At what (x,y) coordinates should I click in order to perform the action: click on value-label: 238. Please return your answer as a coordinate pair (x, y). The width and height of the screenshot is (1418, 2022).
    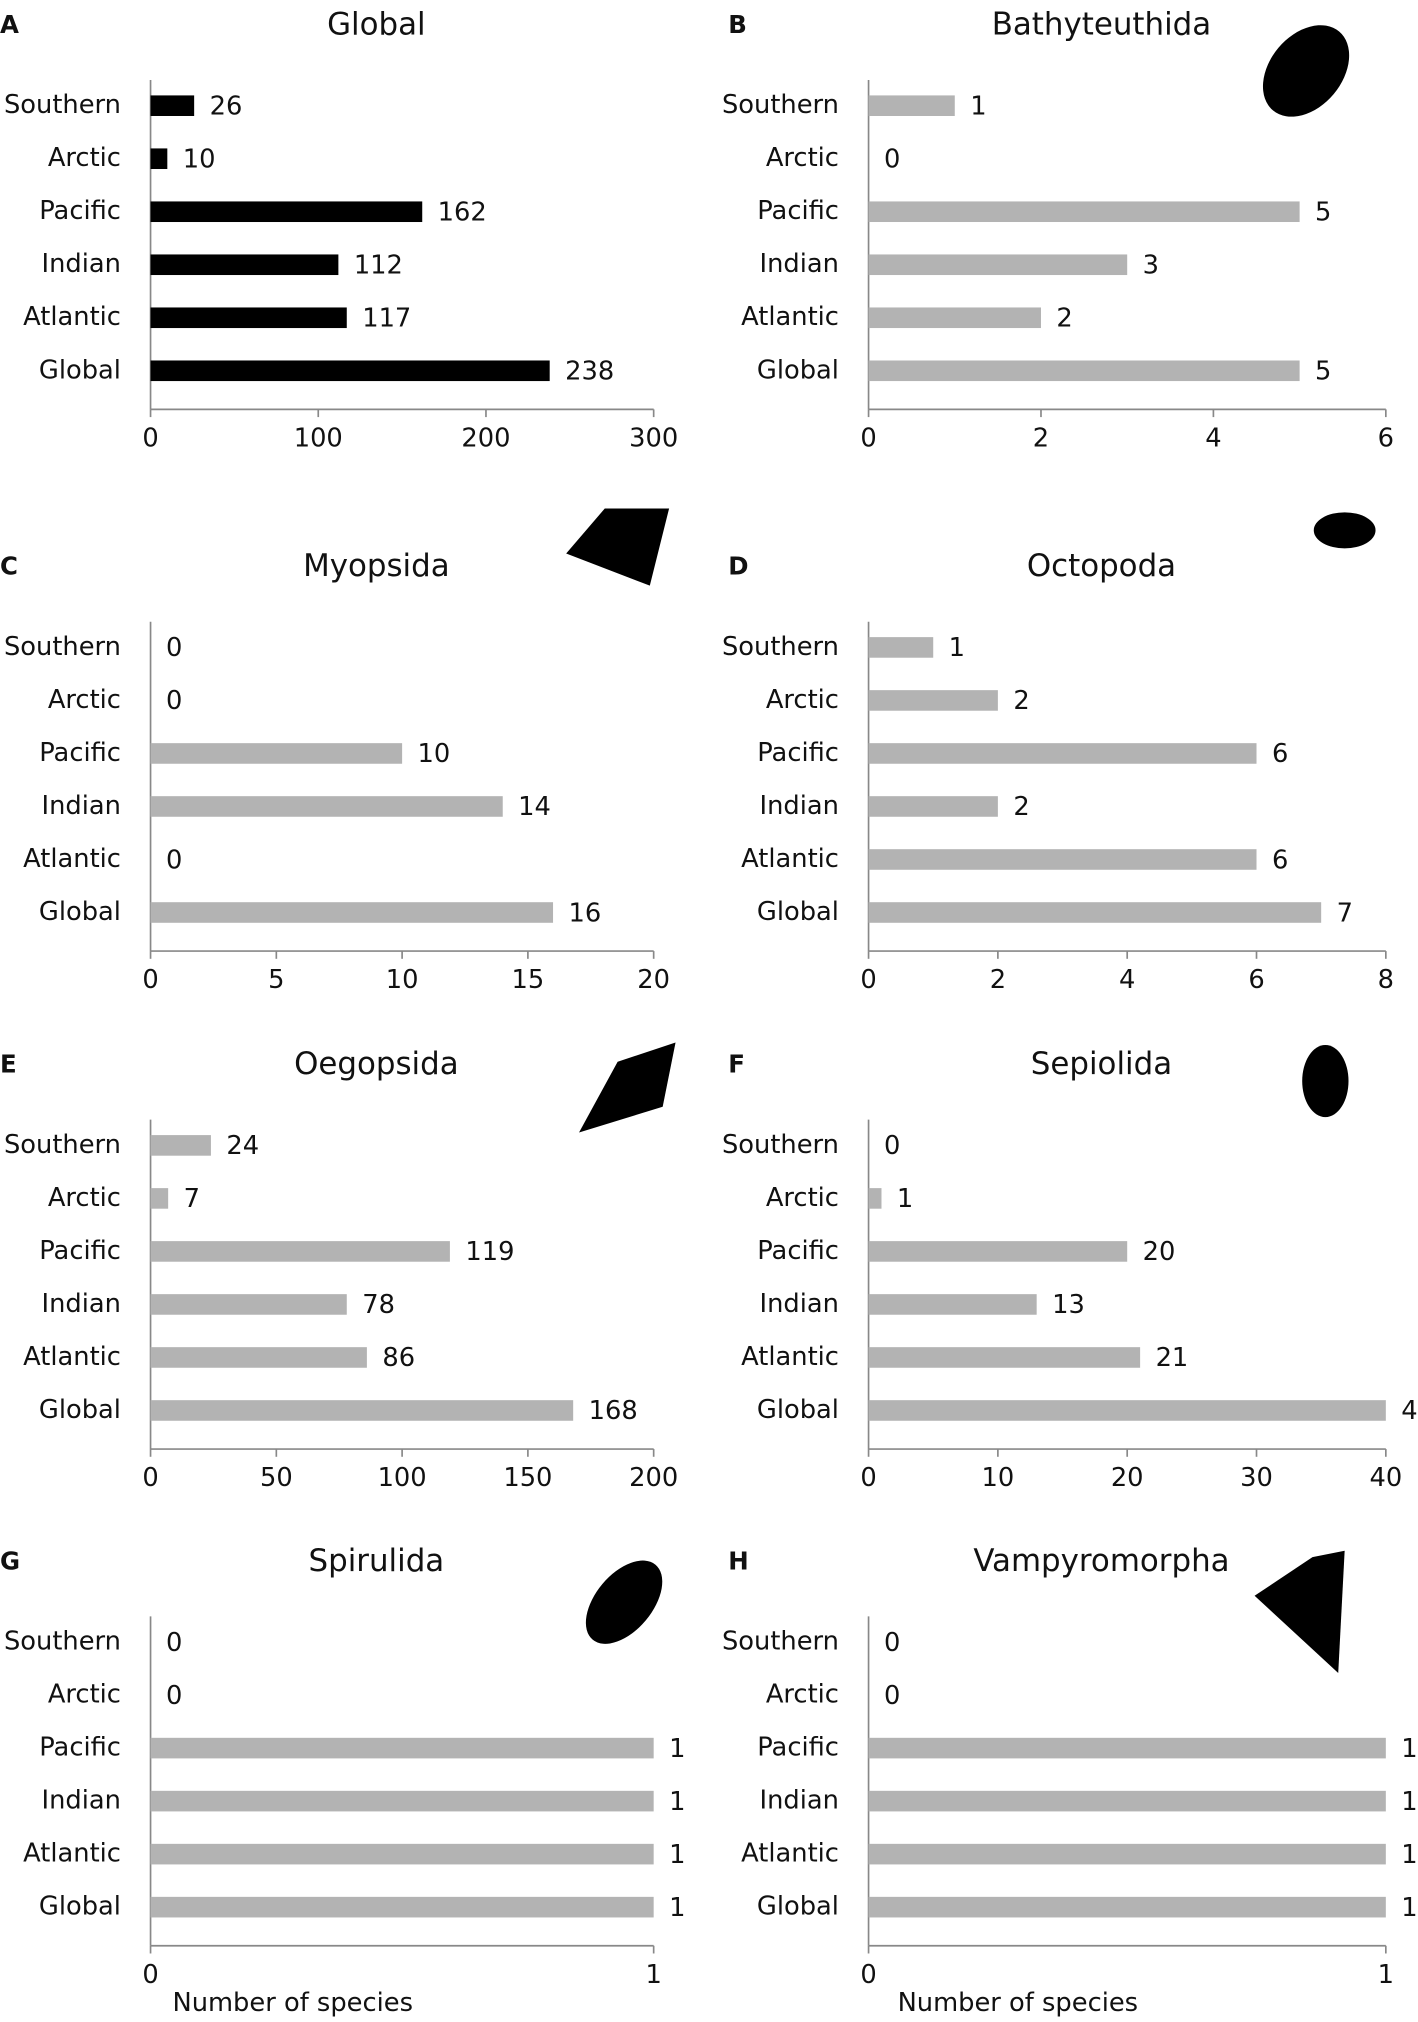
    Looking at the image, I should click on (589, 372).